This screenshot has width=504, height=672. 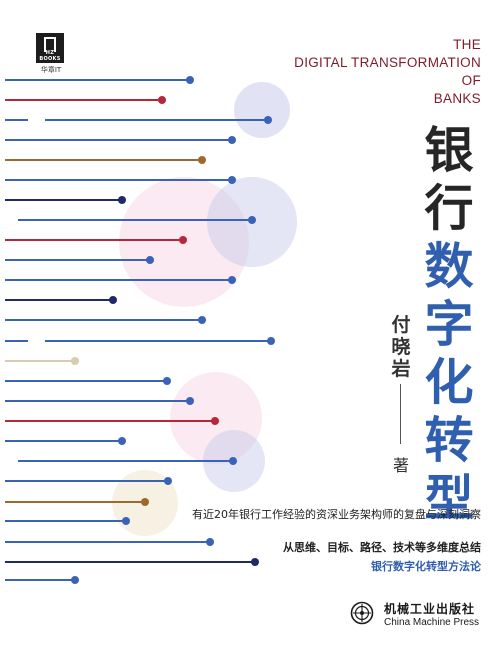 I want to click on decor-circle, so click(x=262, y=110).